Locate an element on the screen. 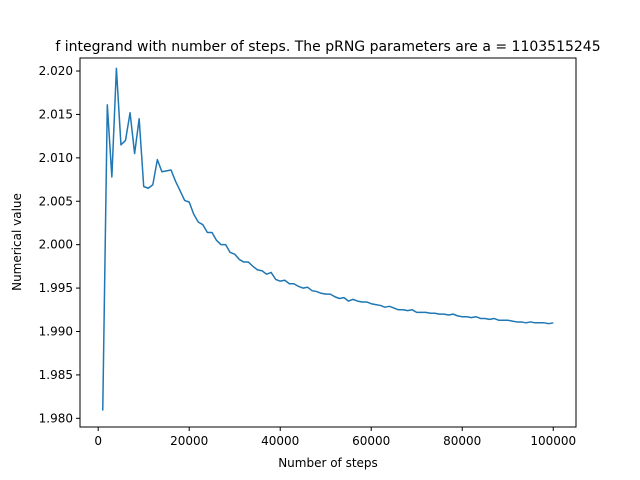 The width and height of the screenshot is (640, 480). x-tick-label: 80000 is located at coordinates (462, 441).